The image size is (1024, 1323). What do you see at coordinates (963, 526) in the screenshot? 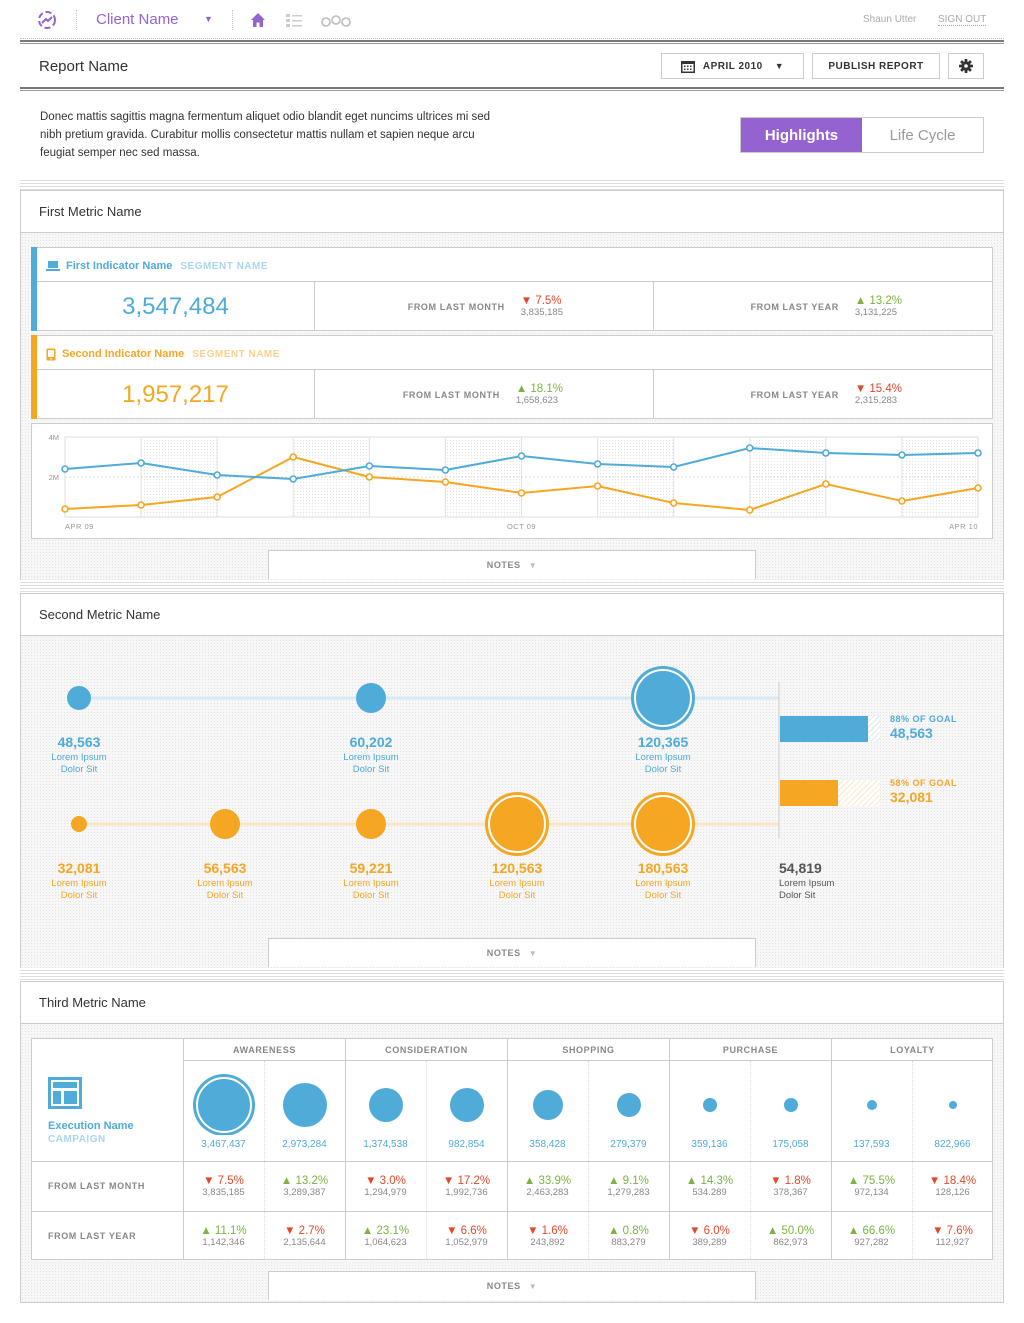
I see `x-tick-label: APR 10` at bounding box center [963, 526].